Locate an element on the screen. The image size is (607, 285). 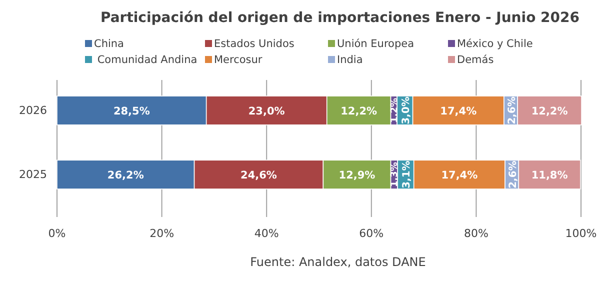
x-tick-label: 60% is located at coordinates (371, 233).